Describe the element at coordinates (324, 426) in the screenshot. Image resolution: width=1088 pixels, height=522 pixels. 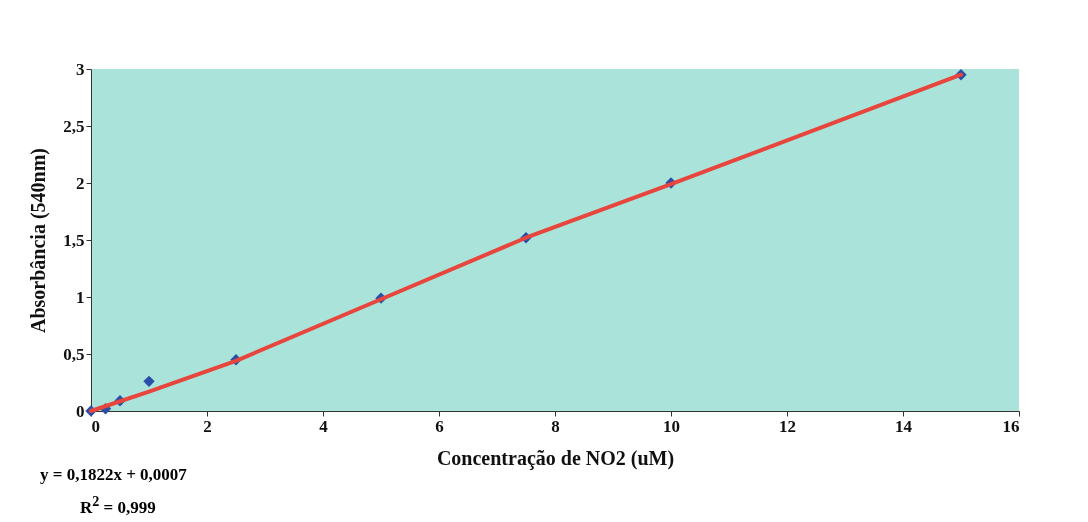
I see `x-tick-label: 4` at that location.